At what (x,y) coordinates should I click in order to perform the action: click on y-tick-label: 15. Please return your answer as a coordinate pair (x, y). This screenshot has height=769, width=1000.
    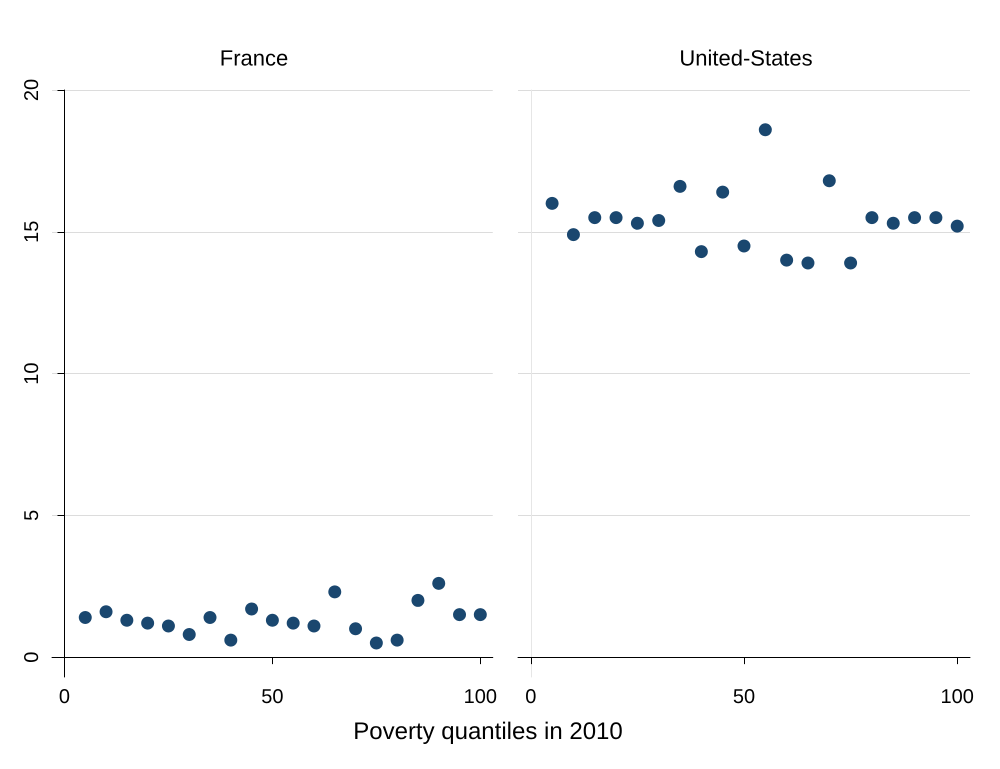
    Looking at the image, I should click on (32, 231).